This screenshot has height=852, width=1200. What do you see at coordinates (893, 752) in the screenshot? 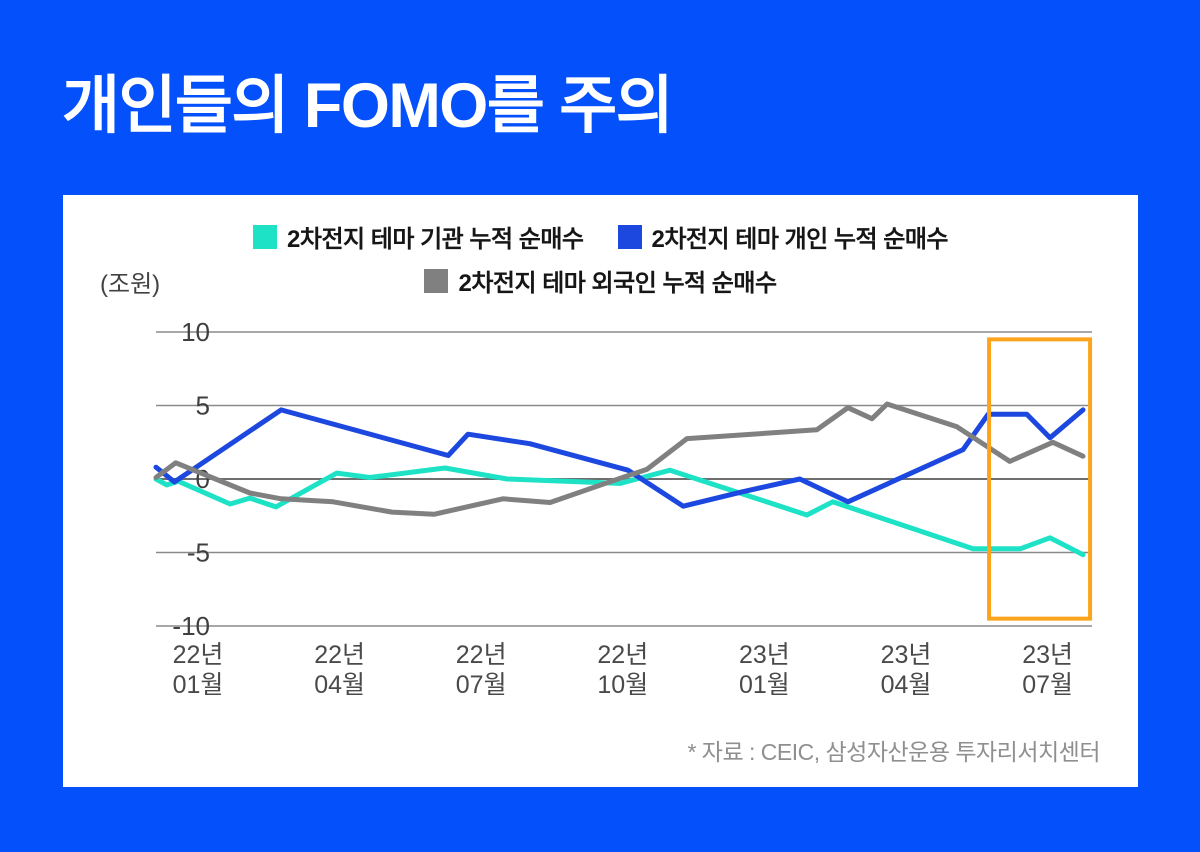
I see `source-note: * 자료 : CEIC, 삼성자산운용 투자리서치센터` at bounding box center [893, 752].